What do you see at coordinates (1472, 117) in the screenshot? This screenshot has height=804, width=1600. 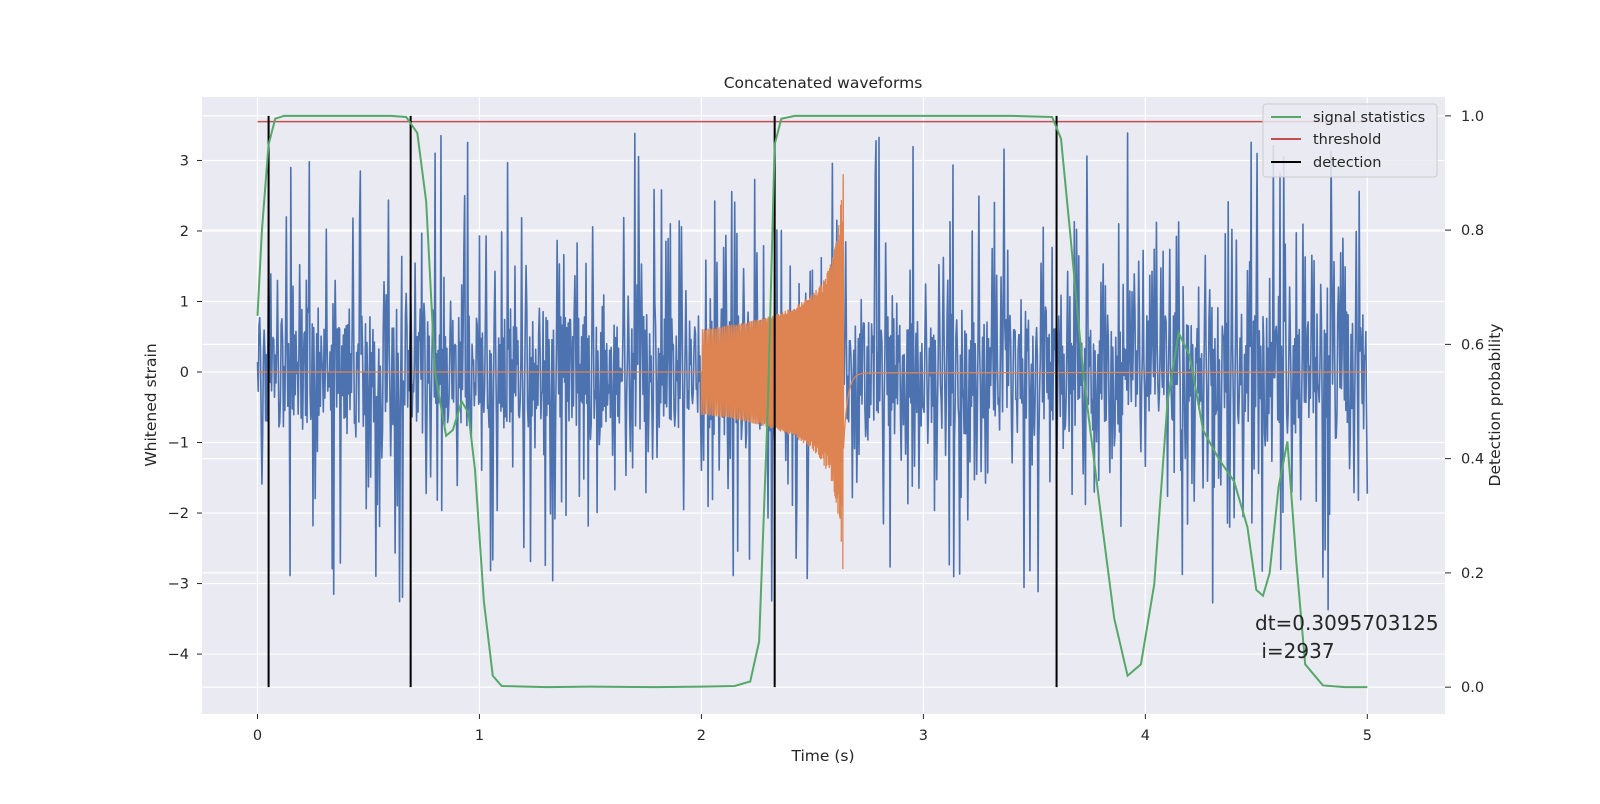 I see `y2-tick-label-5: 1.0` at bounding box center [1472, 117].